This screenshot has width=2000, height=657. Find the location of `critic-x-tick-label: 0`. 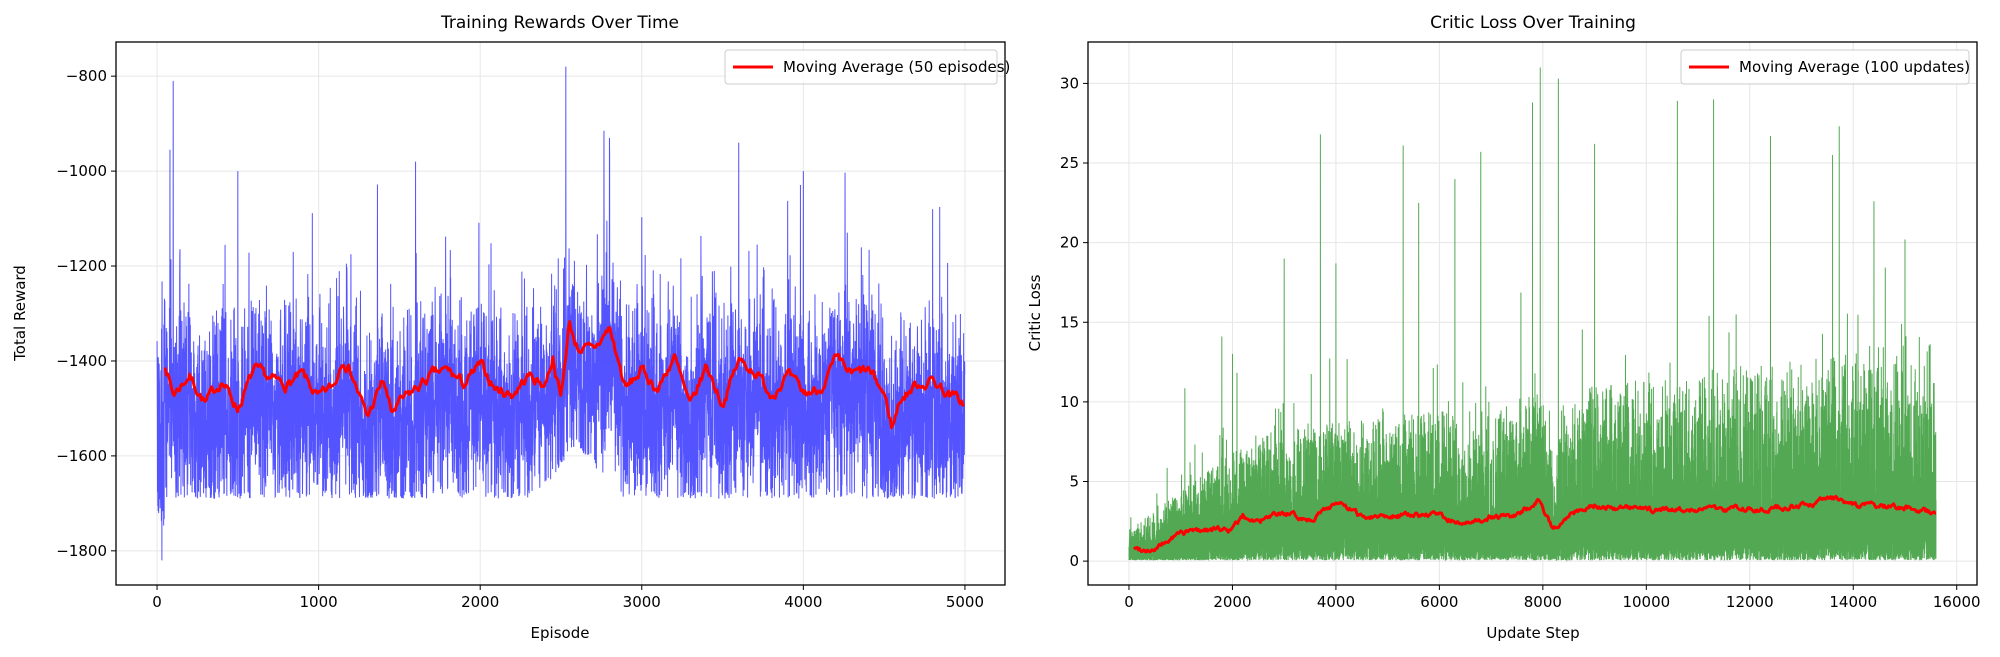

critic-x-tick-label: 0 is located at coordinates (1129, 602).